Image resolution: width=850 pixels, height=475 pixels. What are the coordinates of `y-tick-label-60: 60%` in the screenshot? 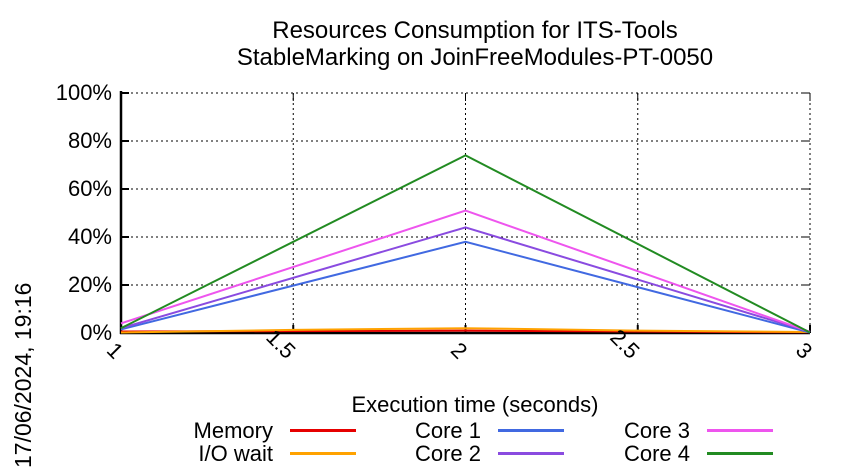 It's located at (89, 188).